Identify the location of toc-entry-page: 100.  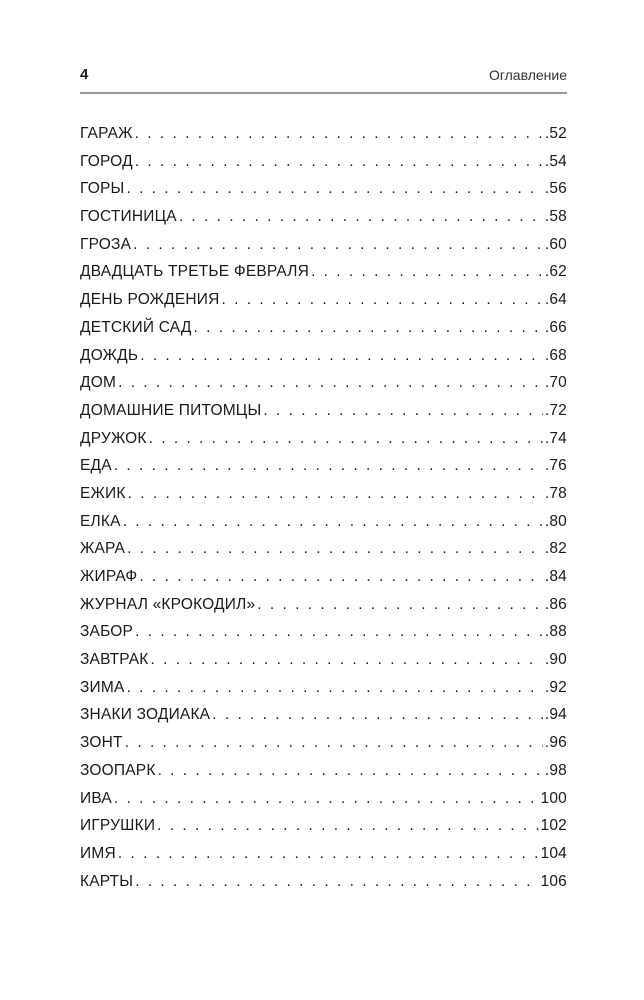
(553, 798).